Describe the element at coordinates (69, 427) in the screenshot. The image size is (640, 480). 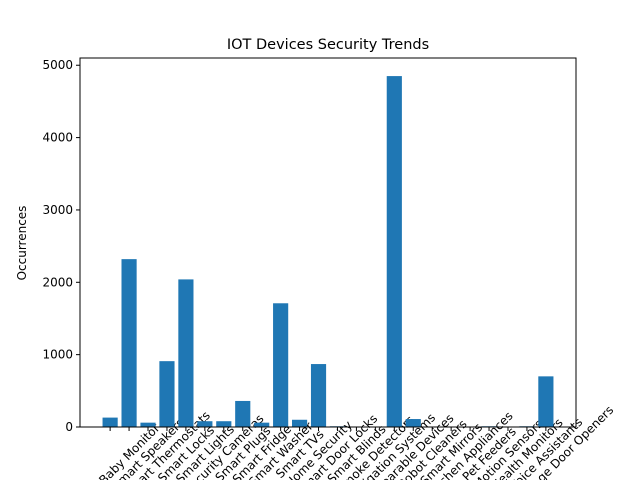
I see `y-tick-label: 0` at that location.